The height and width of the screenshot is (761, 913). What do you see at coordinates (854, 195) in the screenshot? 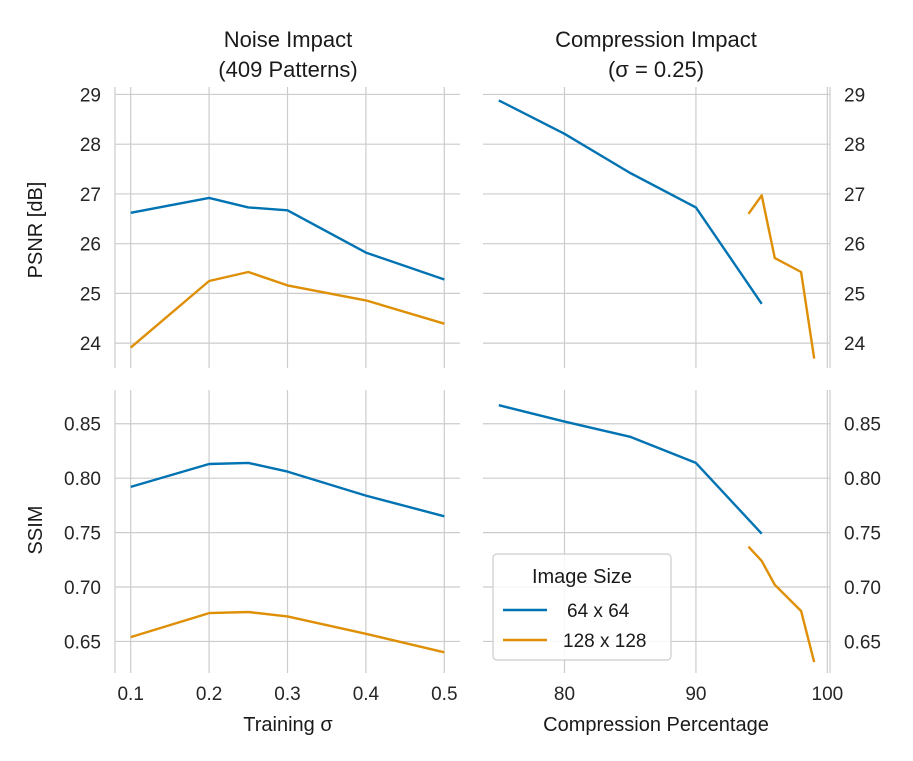
I see `ytick-label-psnr-compression-3: 27` at bounding box center [854, 195].